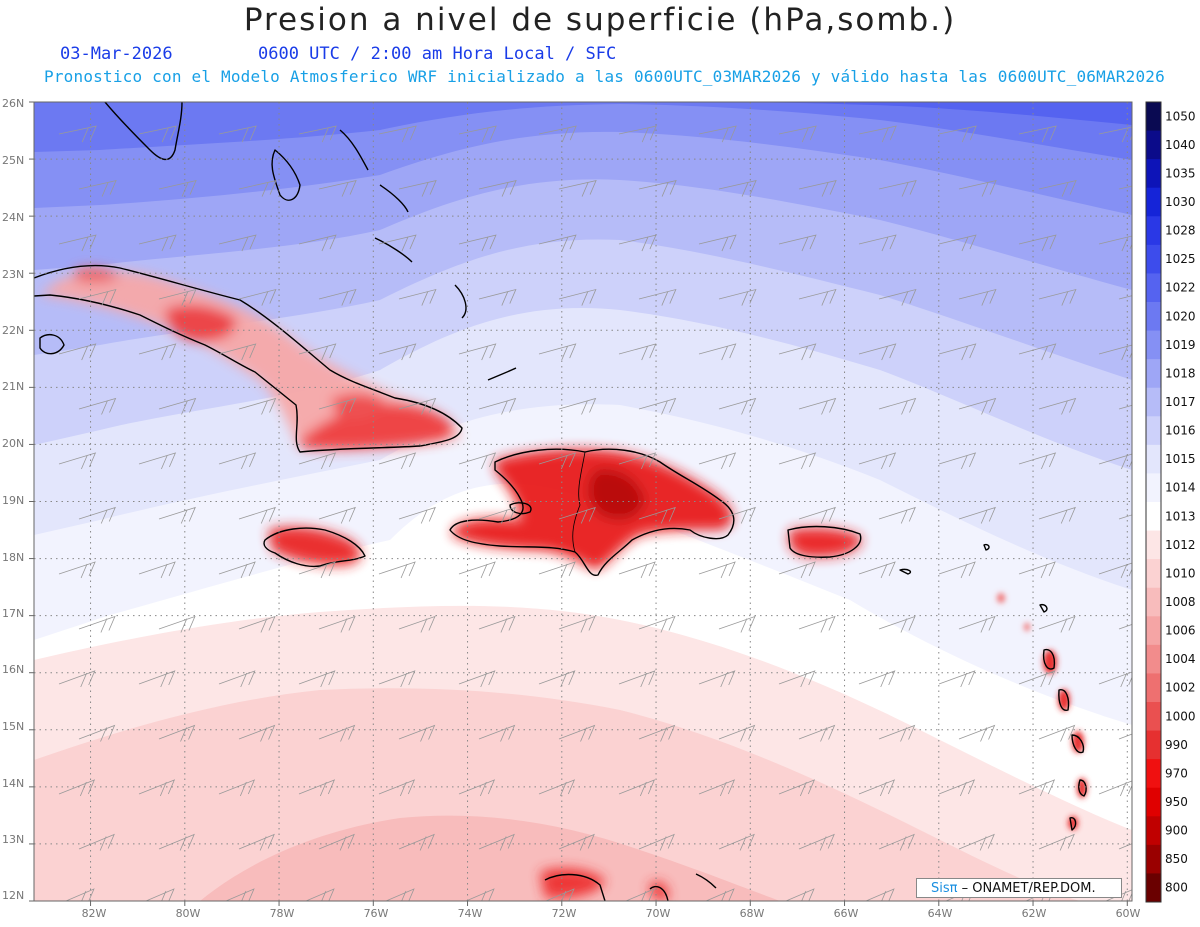 This screenshot has width=1200, height=927. I want to click on lon-label: 60W, so click(1128, 913).